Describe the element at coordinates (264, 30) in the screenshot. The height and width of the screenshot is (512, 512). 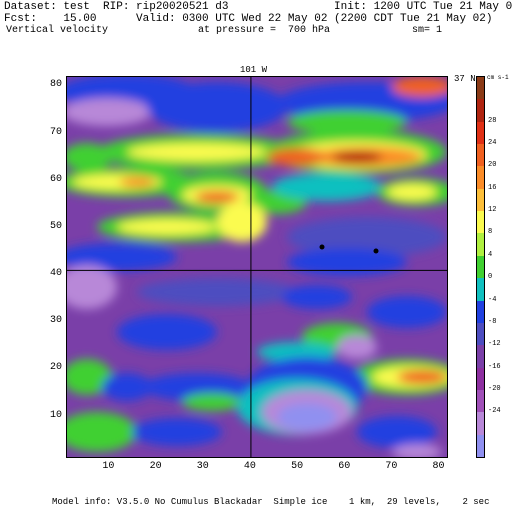
I see `pressure-level: at pressure = 700 hPa` at that location.